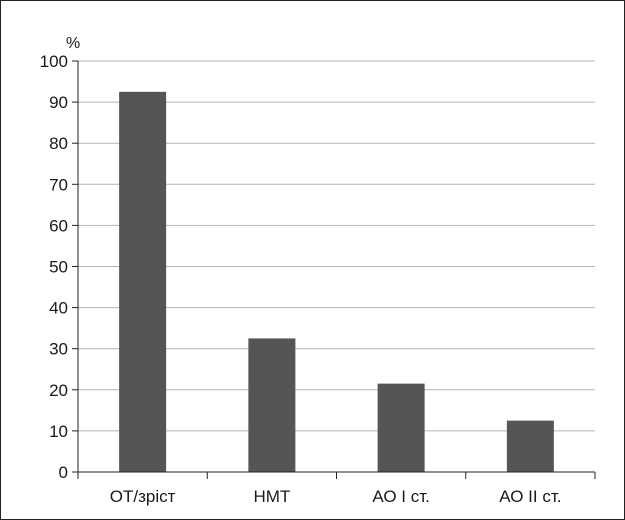 This screenshot has height=520, width=625. What do you see at coordinates (58, 102) in the screenshot?
I see `y-tick-label: 90` at bounding box center [58, 102].